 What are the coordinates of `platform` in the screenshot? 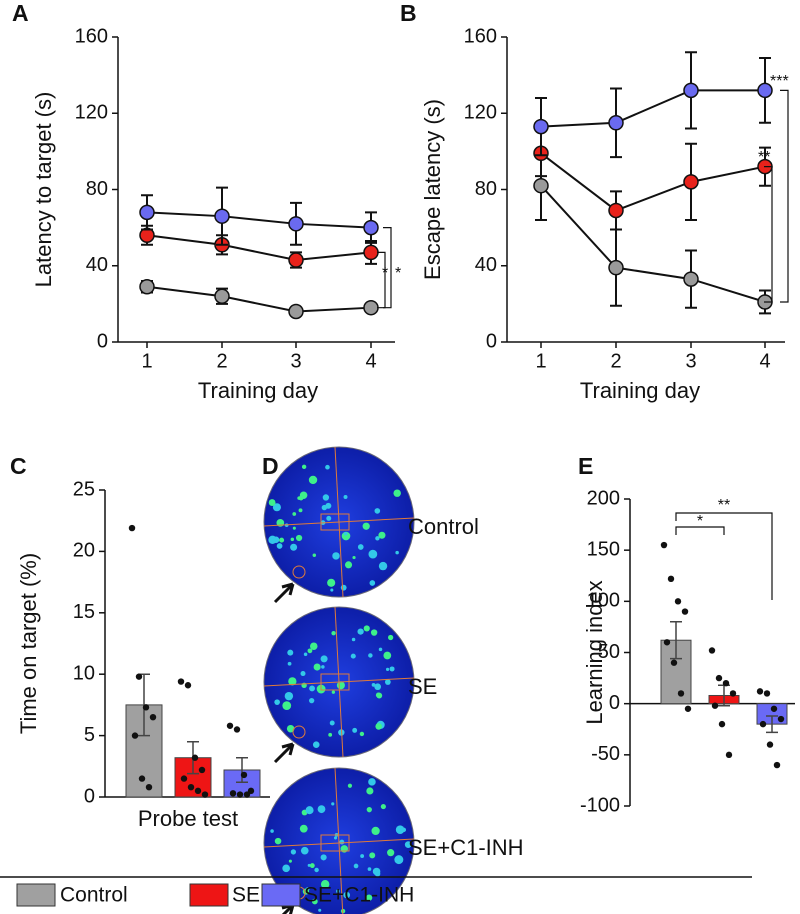 It's located at (335, 522).